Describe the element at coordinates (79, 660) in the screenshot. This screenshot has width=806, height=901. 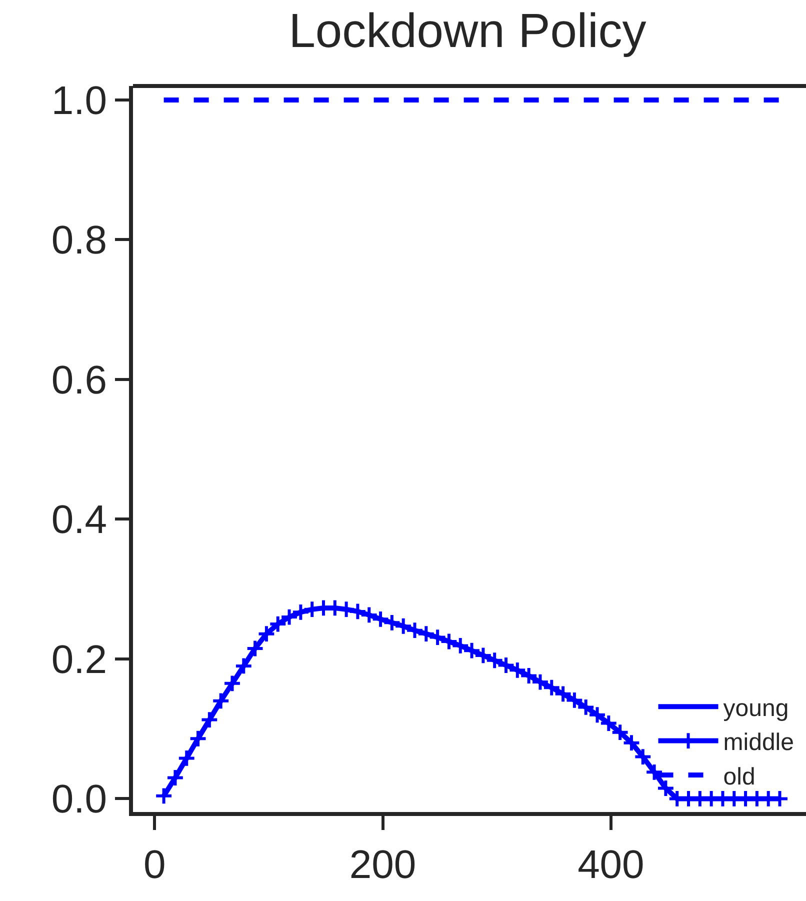
I see `y-tick-label: 0.2` at that location.